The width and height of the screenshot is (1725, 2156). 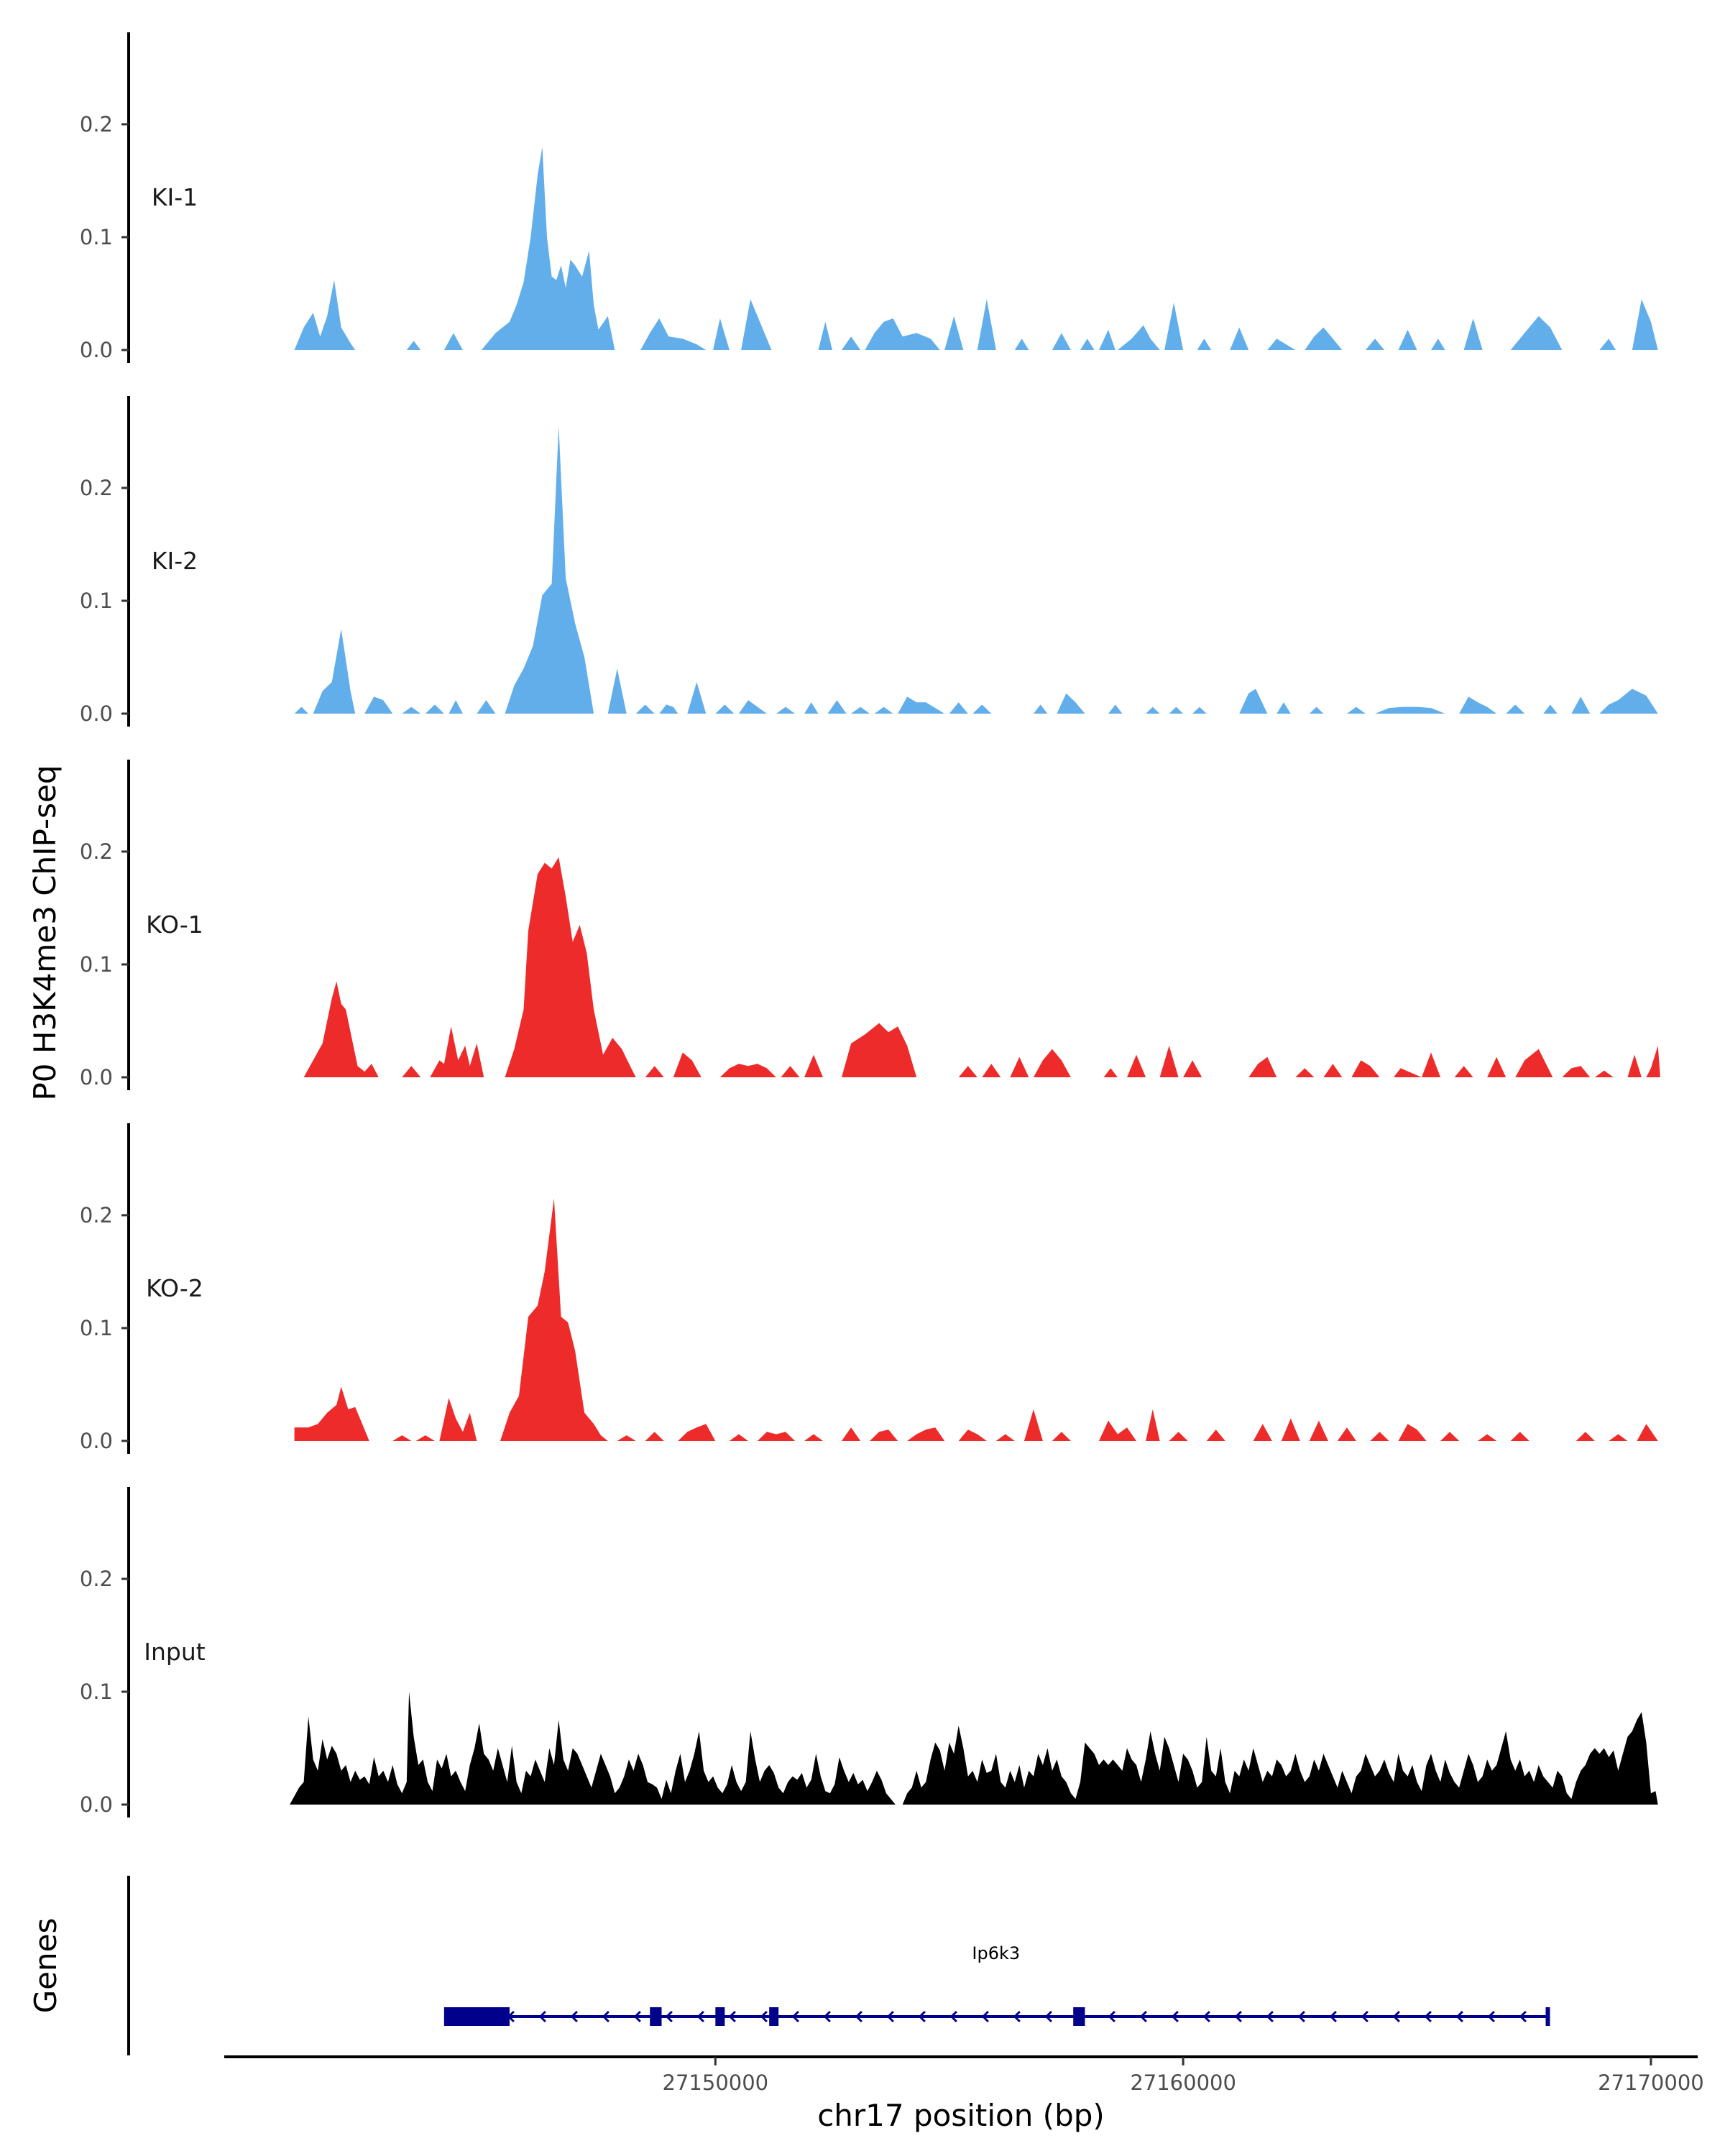 I want to click on gene-model-ip6k3, so click(x=996, y=2017).